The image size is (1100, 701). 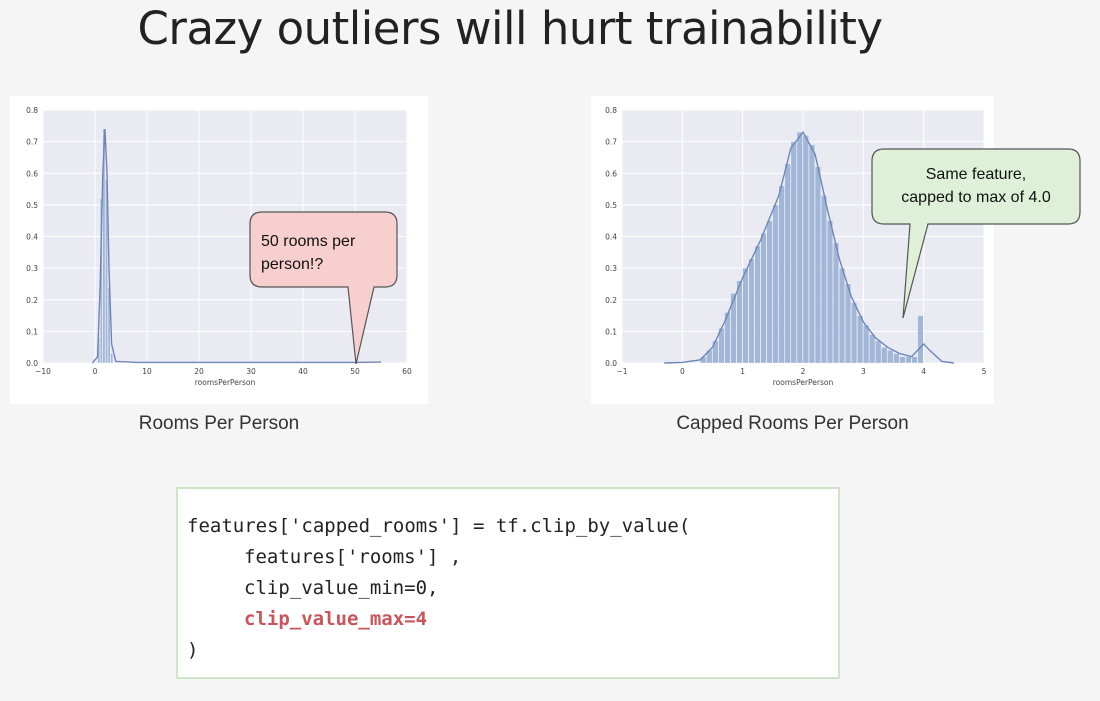 What do you see at coordinates (621, 371) in the screenshot?
I see `x-tick-label: −1` at bounding box center [621, 371].